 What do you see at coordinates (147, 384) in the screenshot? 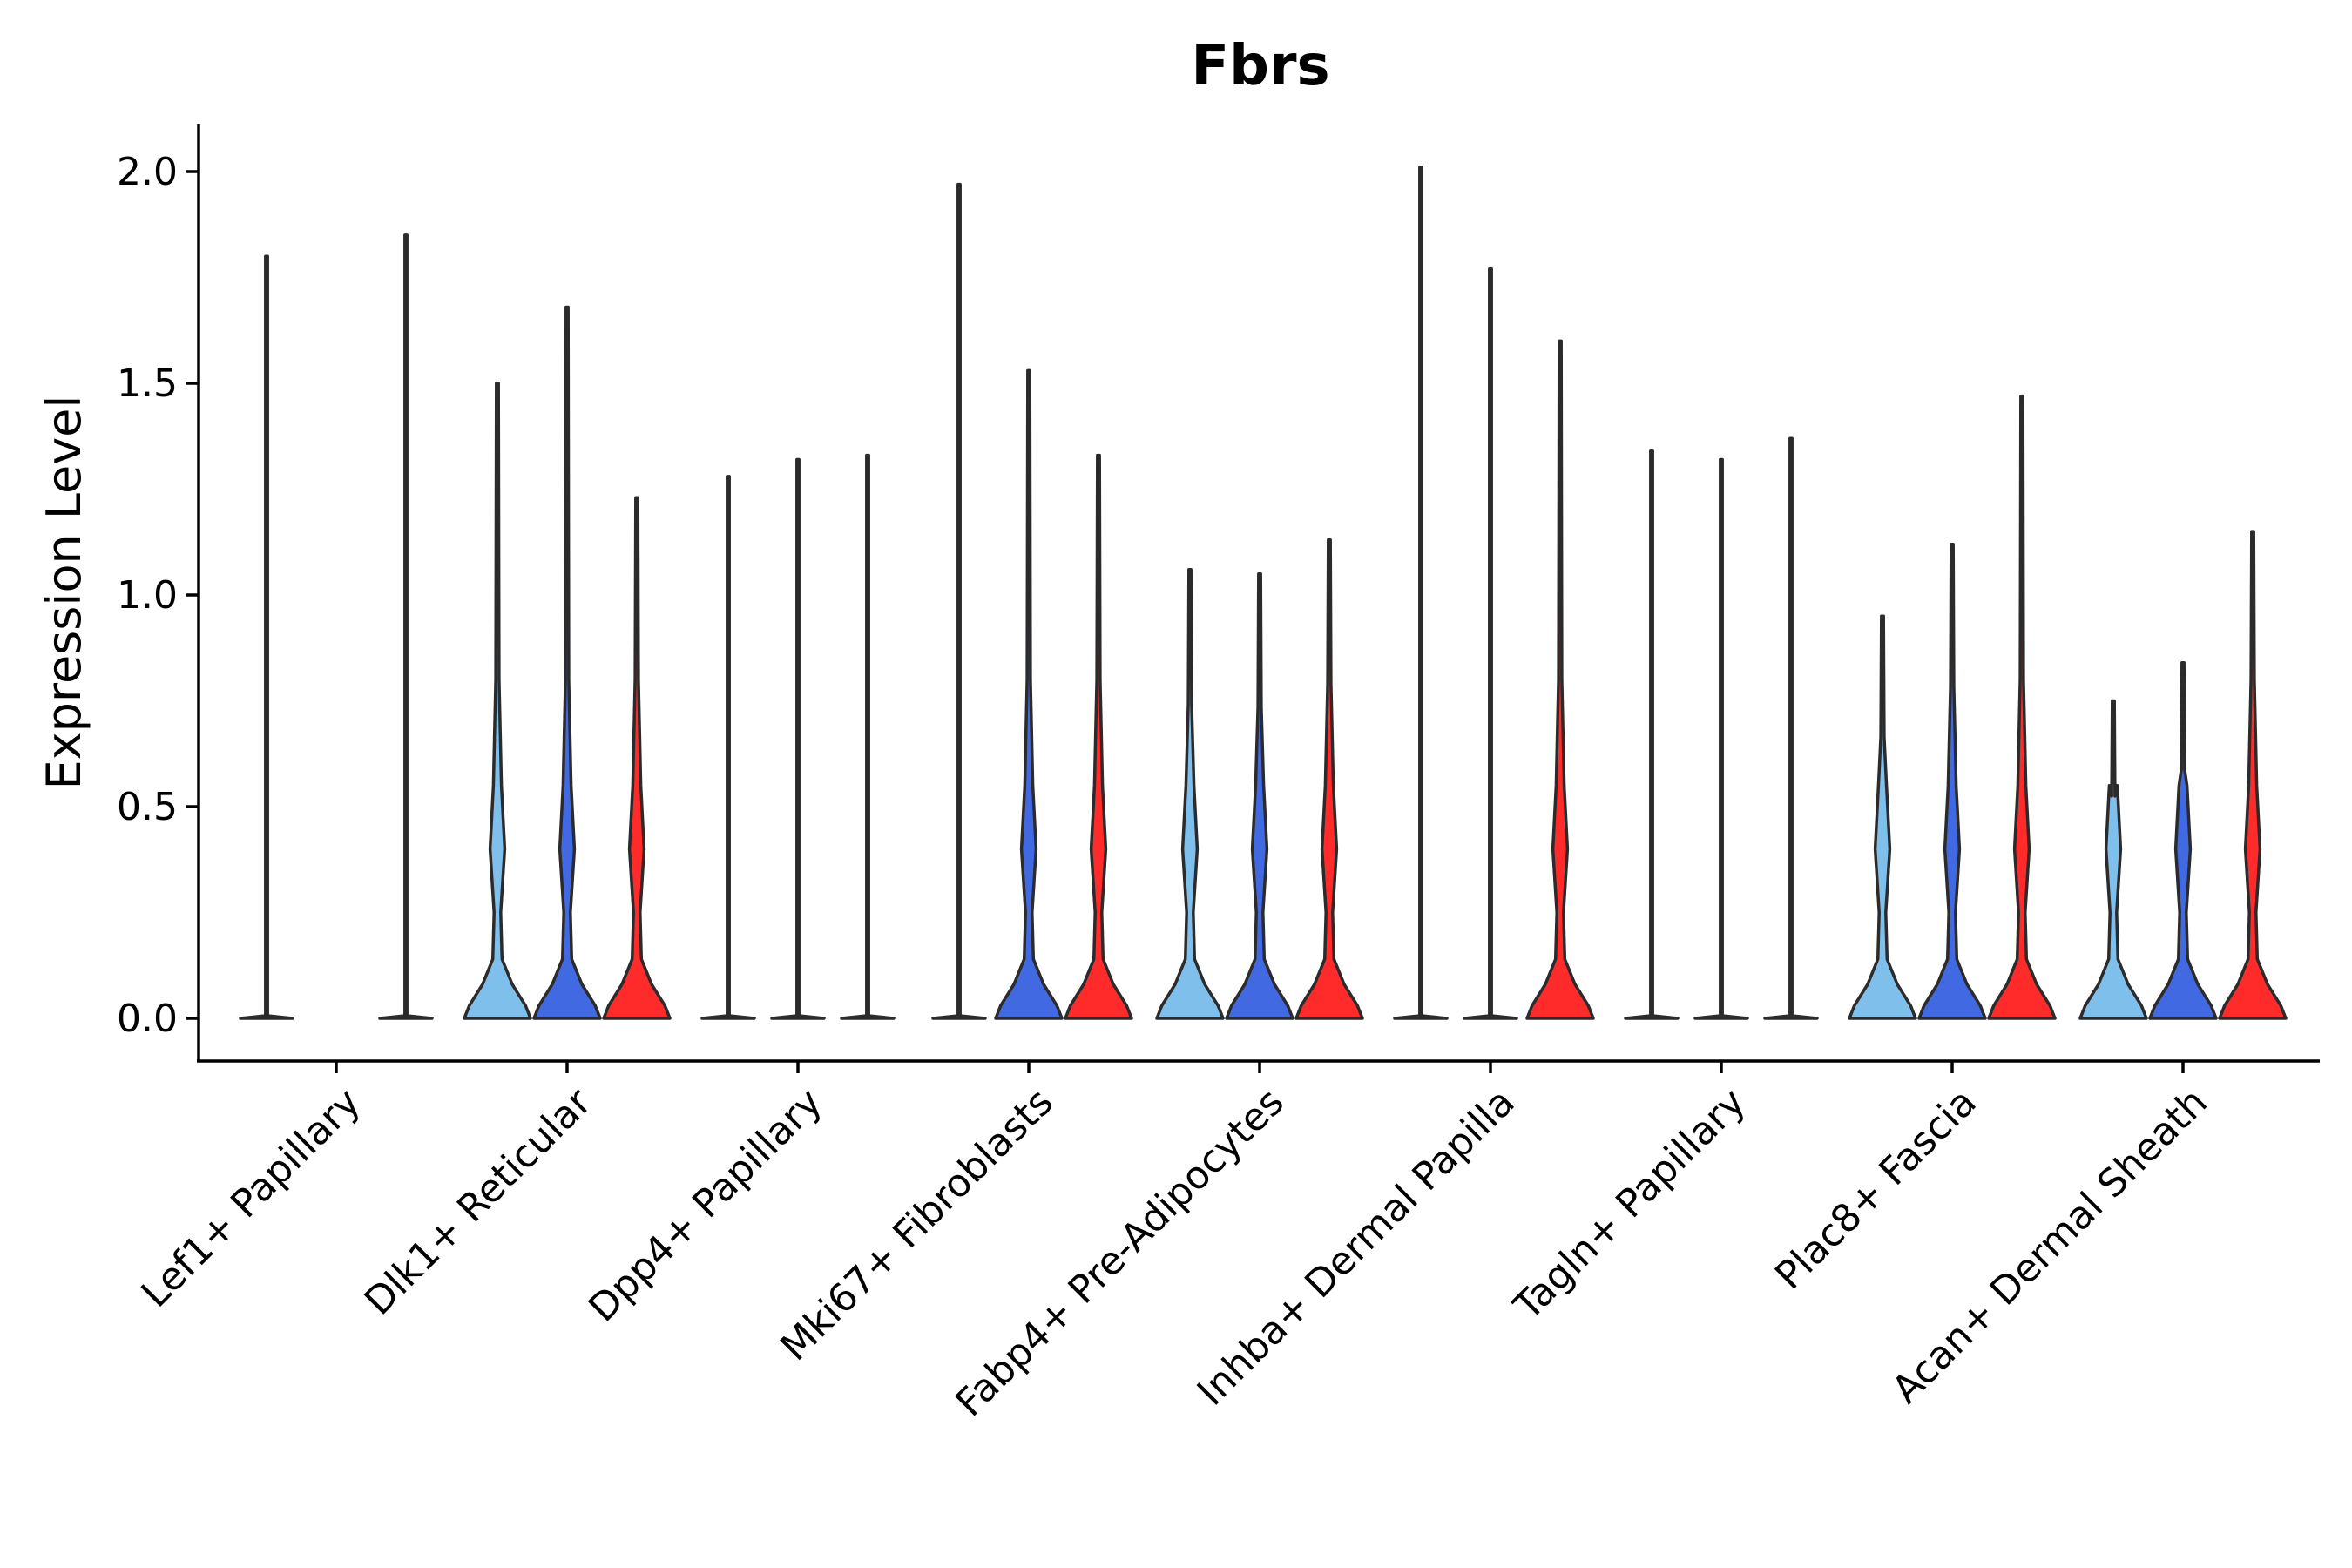
I see `y-tick-label: 1.5` at bounding box center [147, 384].